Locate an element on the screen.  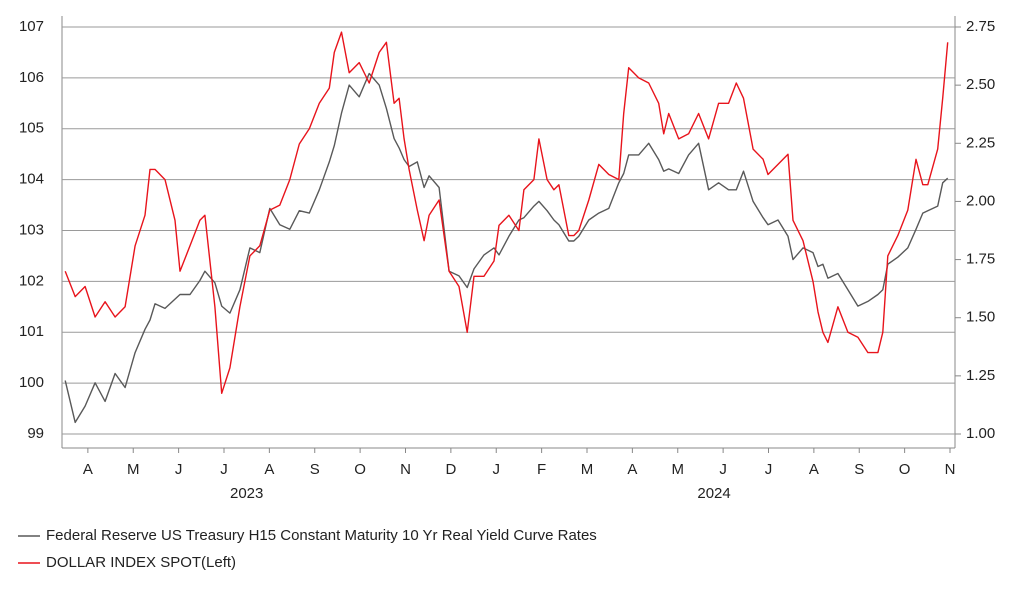
y2-tick-label: 2.00 is located at coordinates (980, 200).